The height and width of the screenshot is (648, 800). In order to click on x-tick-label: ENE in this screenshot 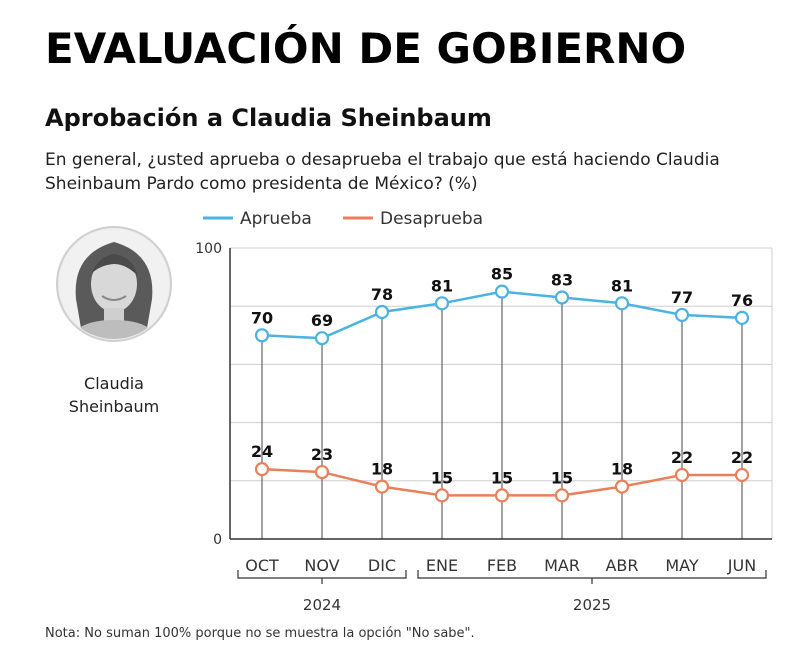, I will do `click(442, 565)`.